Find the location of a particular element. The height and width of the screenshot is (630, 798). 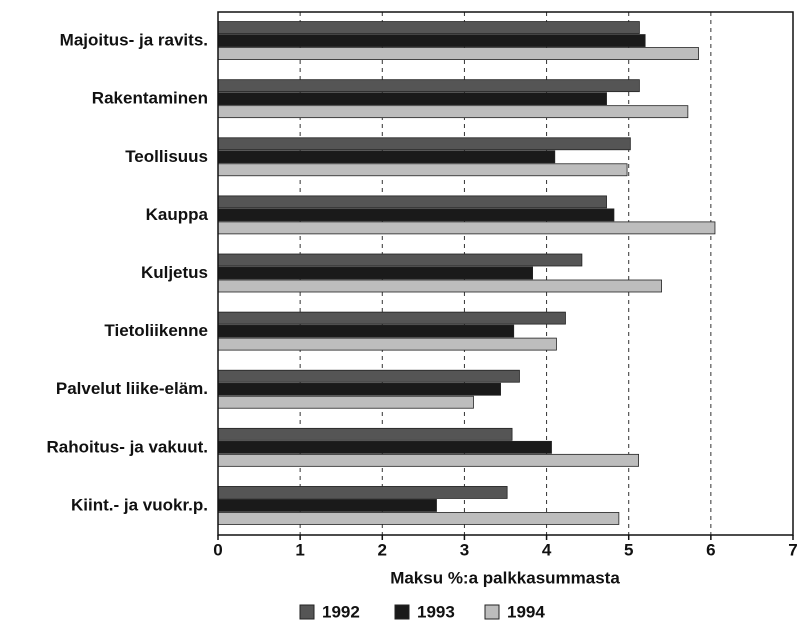

y-tick-label: Rahoitus- ja vakuut. is located at coordinates (127, 446).